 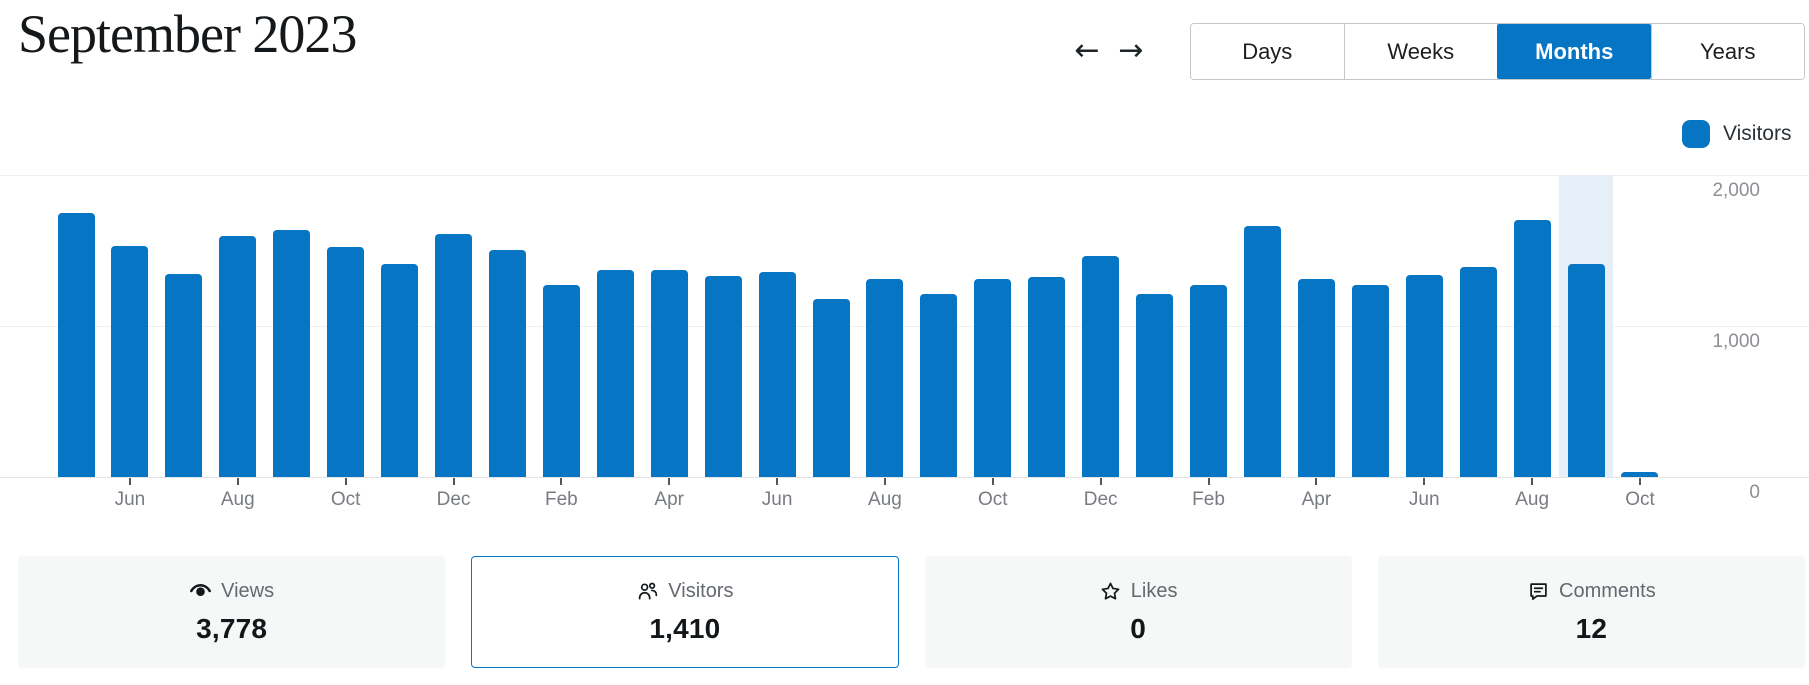 I want to click on bar-mar-2022, so click(x=615, y=373).